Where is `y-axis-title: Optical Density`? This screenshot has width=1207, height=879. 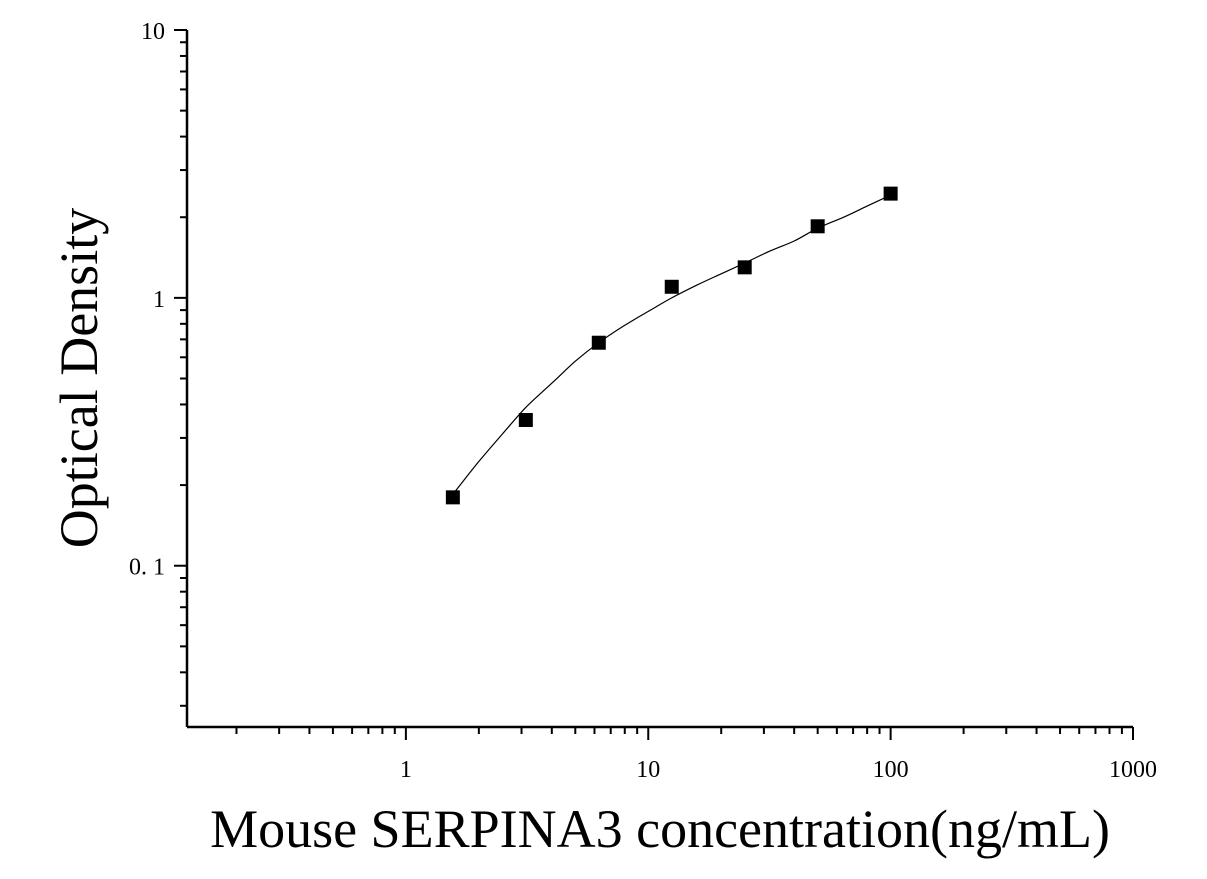
y-axis-title: Optical Density is located at coordinates (79, 378).